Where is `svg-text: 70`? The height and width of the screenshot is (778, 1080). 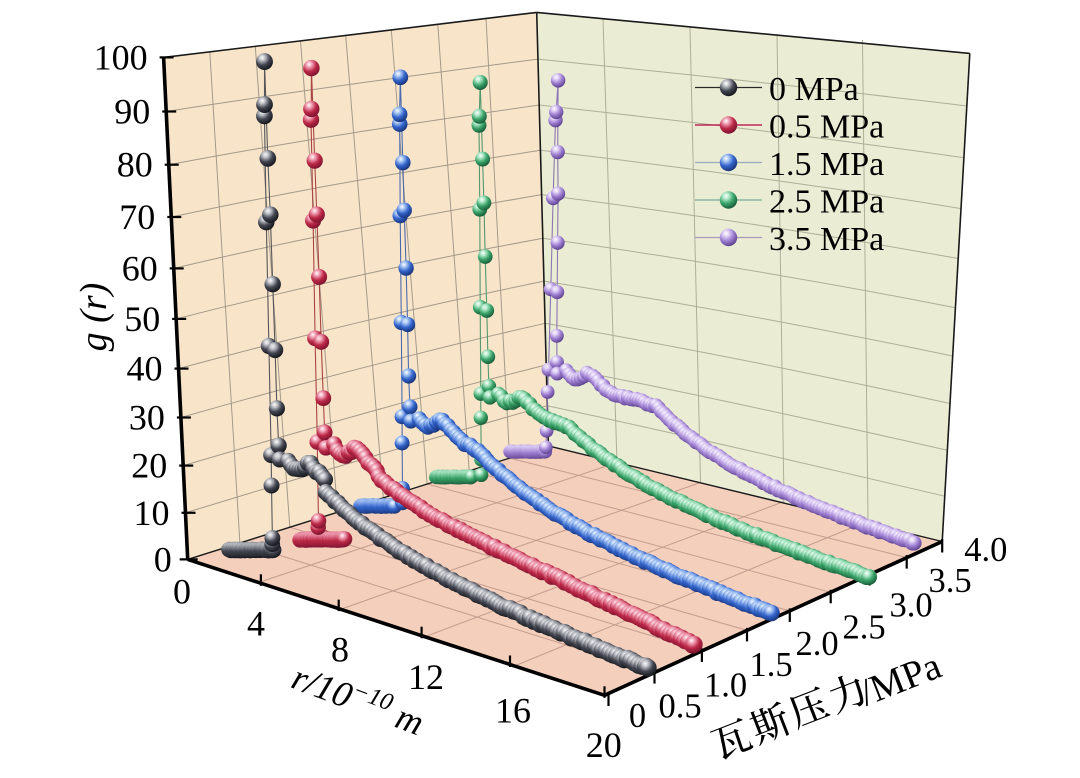 svg-text: 70 is located at coordinates (137, 217).